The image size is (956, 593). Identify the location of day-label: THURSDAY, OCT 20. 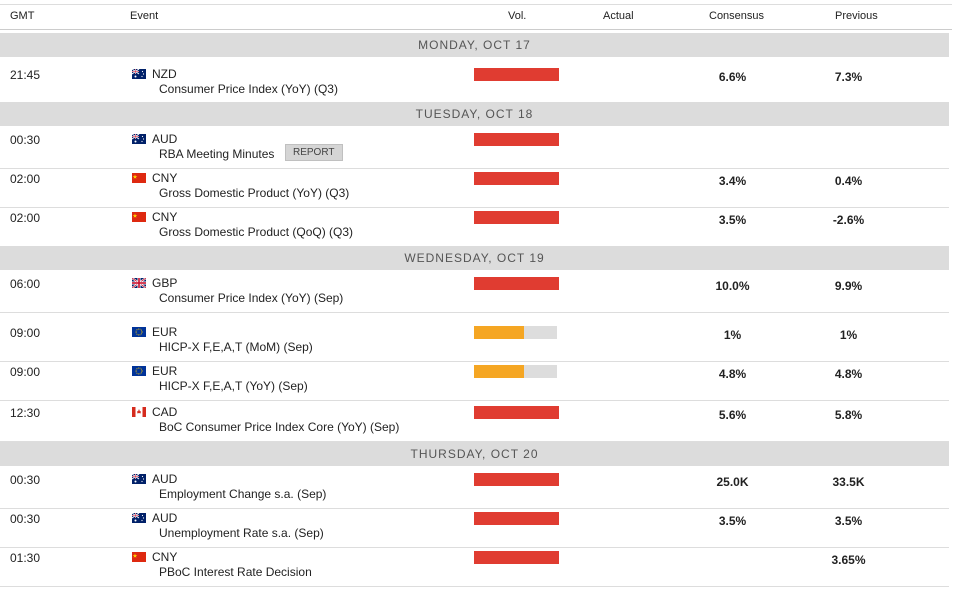
(474, 454).